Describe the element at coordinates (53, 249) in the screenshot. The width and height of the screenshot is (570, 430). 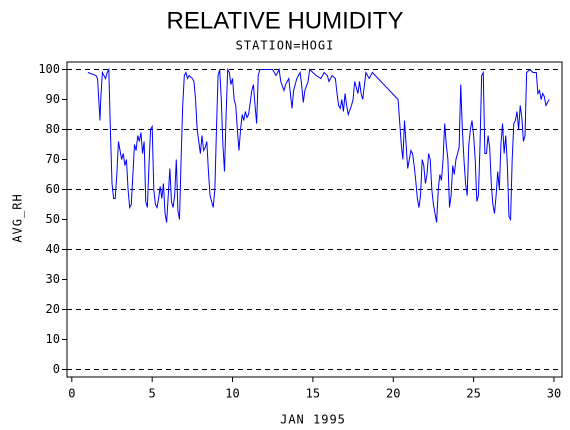
I see `y-tick-label: 40` at that location.